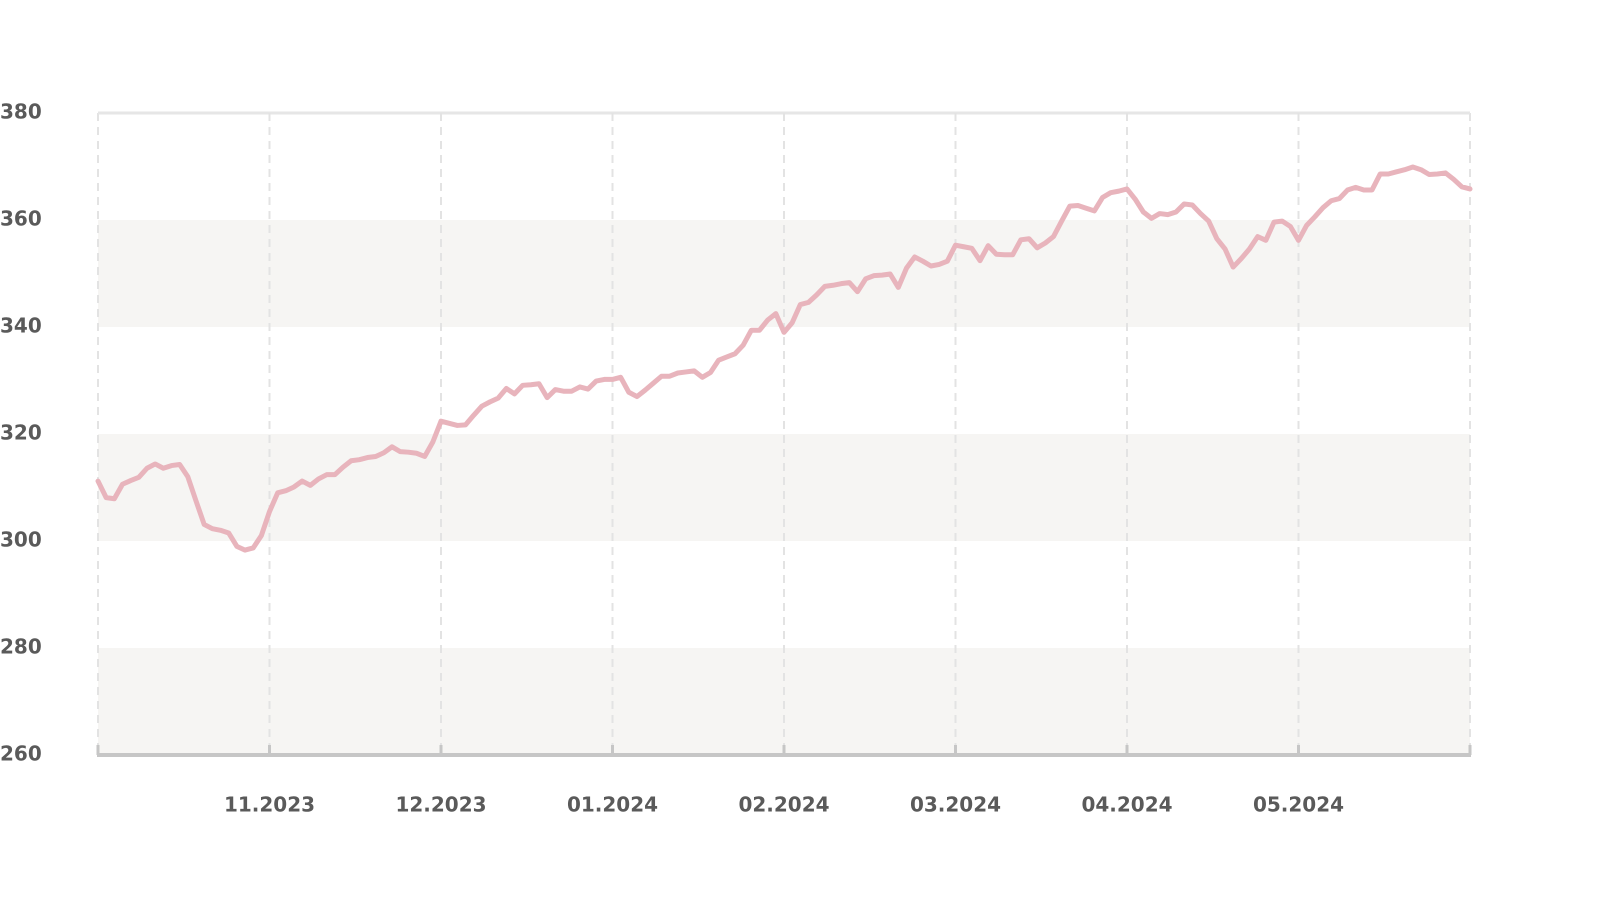 Image resolution: width=1600 pixels, height=920 pixels. I want to click on x-tick-label: 11.2023, so click(269, 805).